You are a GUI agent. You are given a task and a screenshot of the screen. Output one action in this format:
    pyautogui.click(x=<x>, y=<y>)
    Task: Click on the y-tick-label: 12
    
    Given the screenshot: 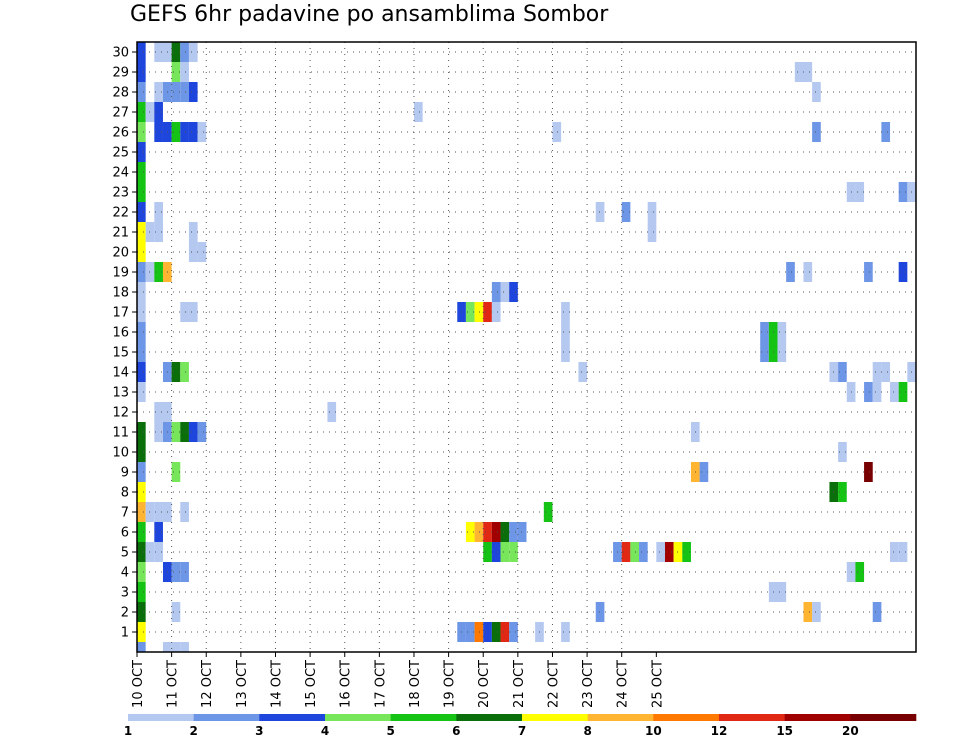 What is the action you would take?
    pyautogui.click(x=120, y=413)
    